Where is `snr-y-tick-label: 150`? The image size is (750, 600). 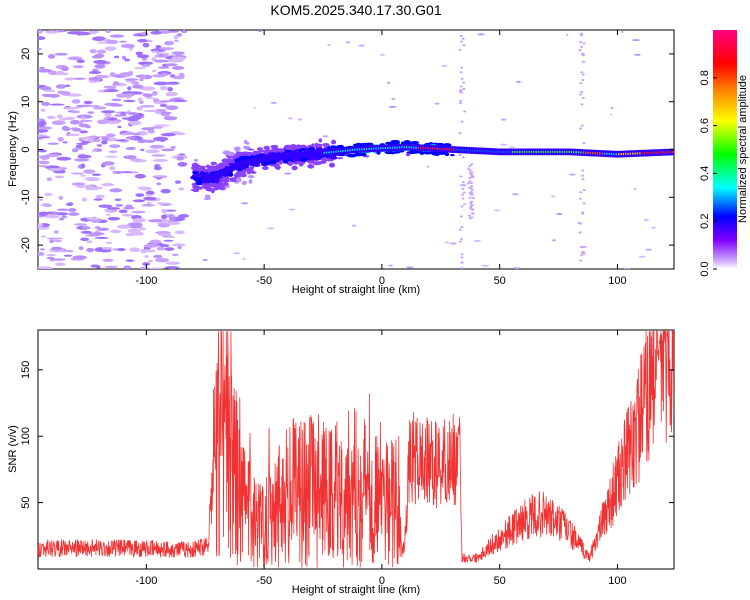
snr-y-tick-label: 150 is located at coordinates (26, 370).